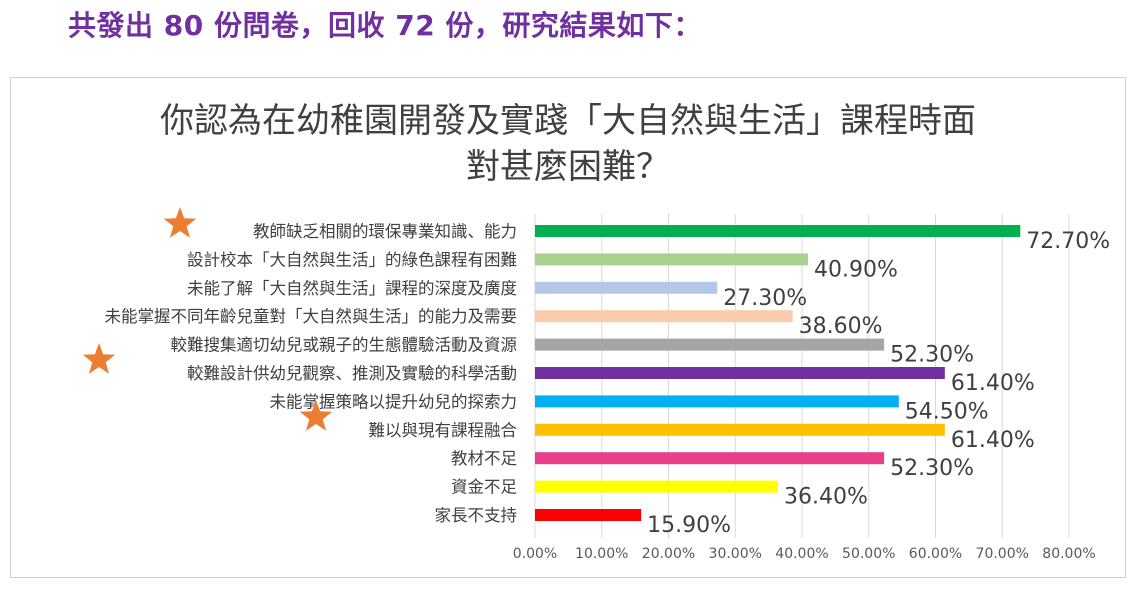  I want to click on category-label: 家長不支持, so click(476, 515).